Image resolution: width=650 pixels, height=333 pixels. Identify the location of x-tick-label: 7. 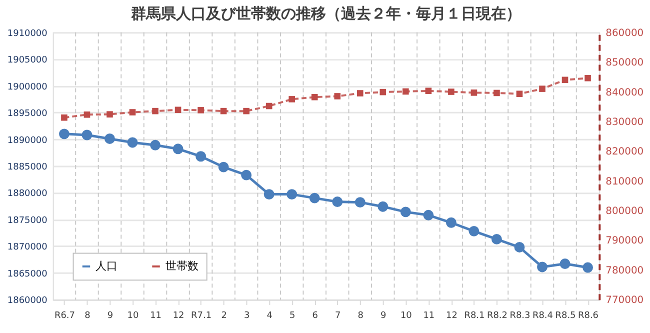
(338, 316).